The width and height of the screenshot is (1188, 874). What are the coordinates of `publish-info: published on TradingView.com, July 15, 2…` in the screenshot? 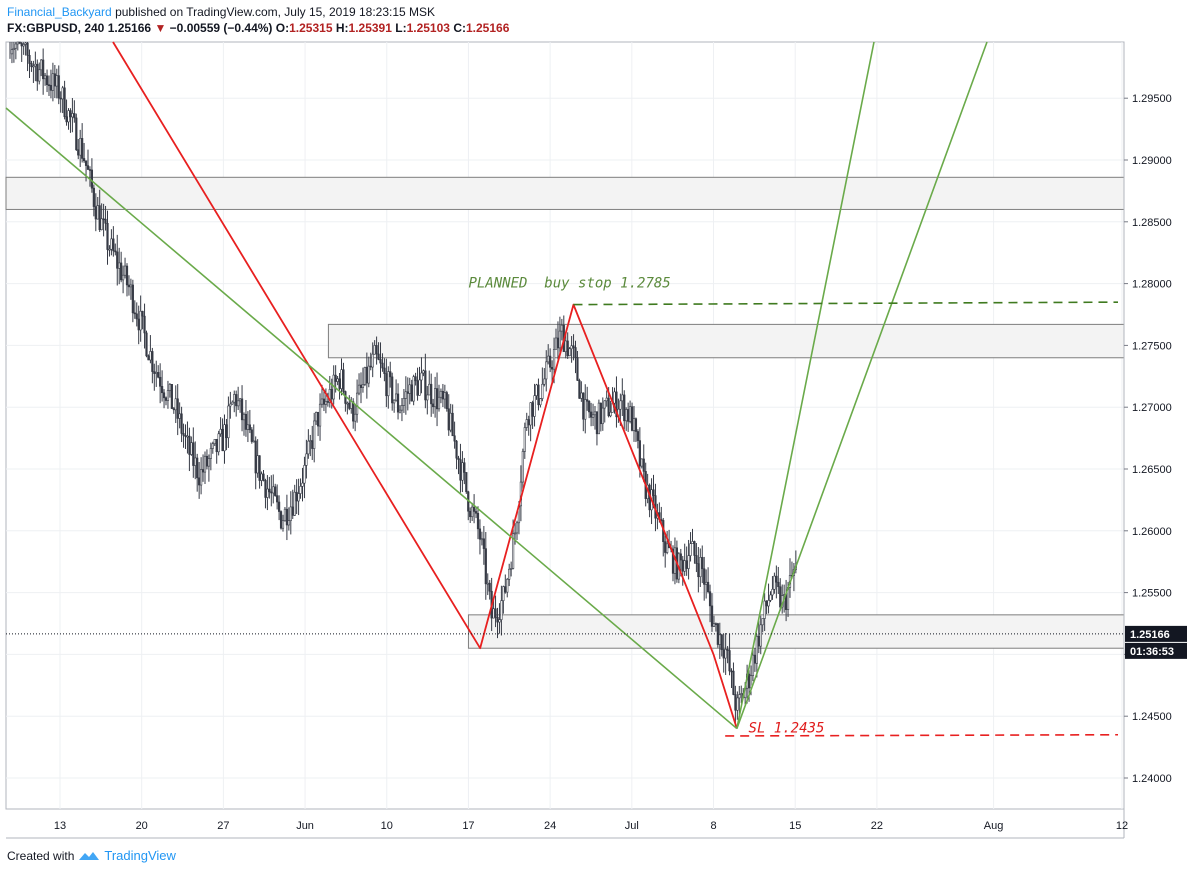 It's located at (275, 12).